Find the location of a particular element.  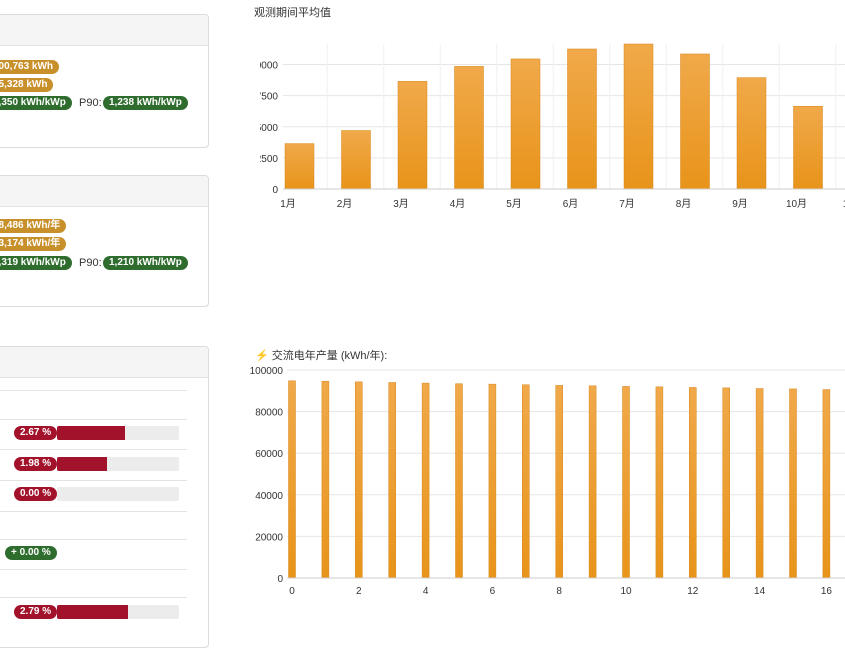

x-tick-label: 3月 is located at coordinates (401, 204).